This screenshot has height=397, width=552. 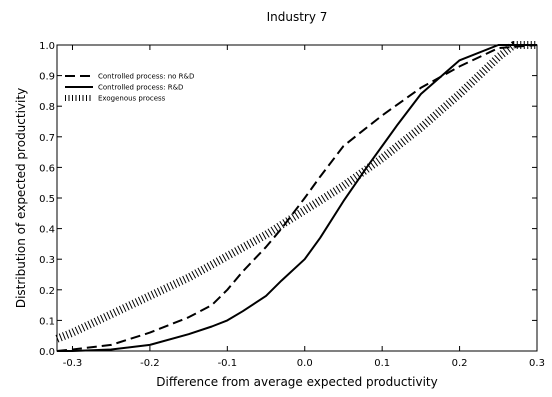 I want to click on y-tick-label: 0.6, so click(x=47, y=168).